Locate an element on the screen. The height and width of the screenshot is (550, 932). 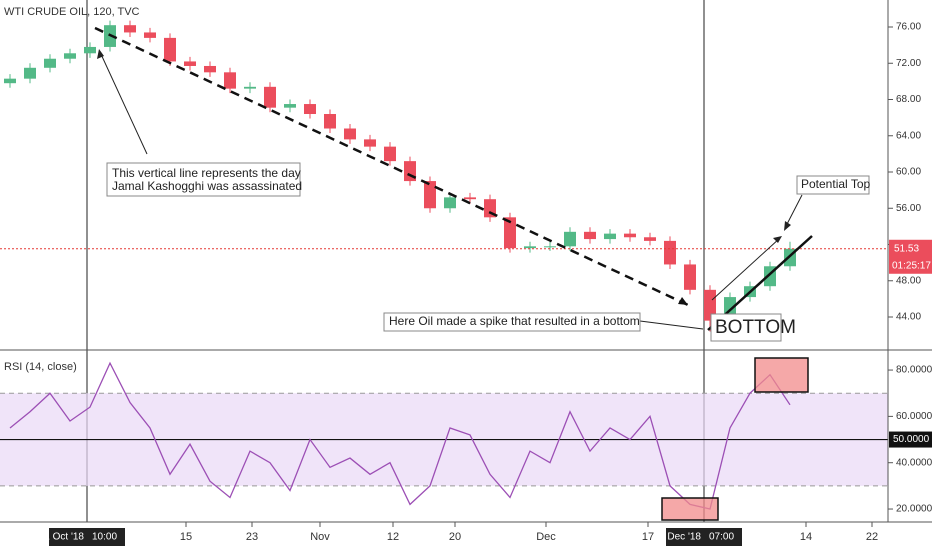
y-tick-label: 72.00 is located at coordinates (908, 63).